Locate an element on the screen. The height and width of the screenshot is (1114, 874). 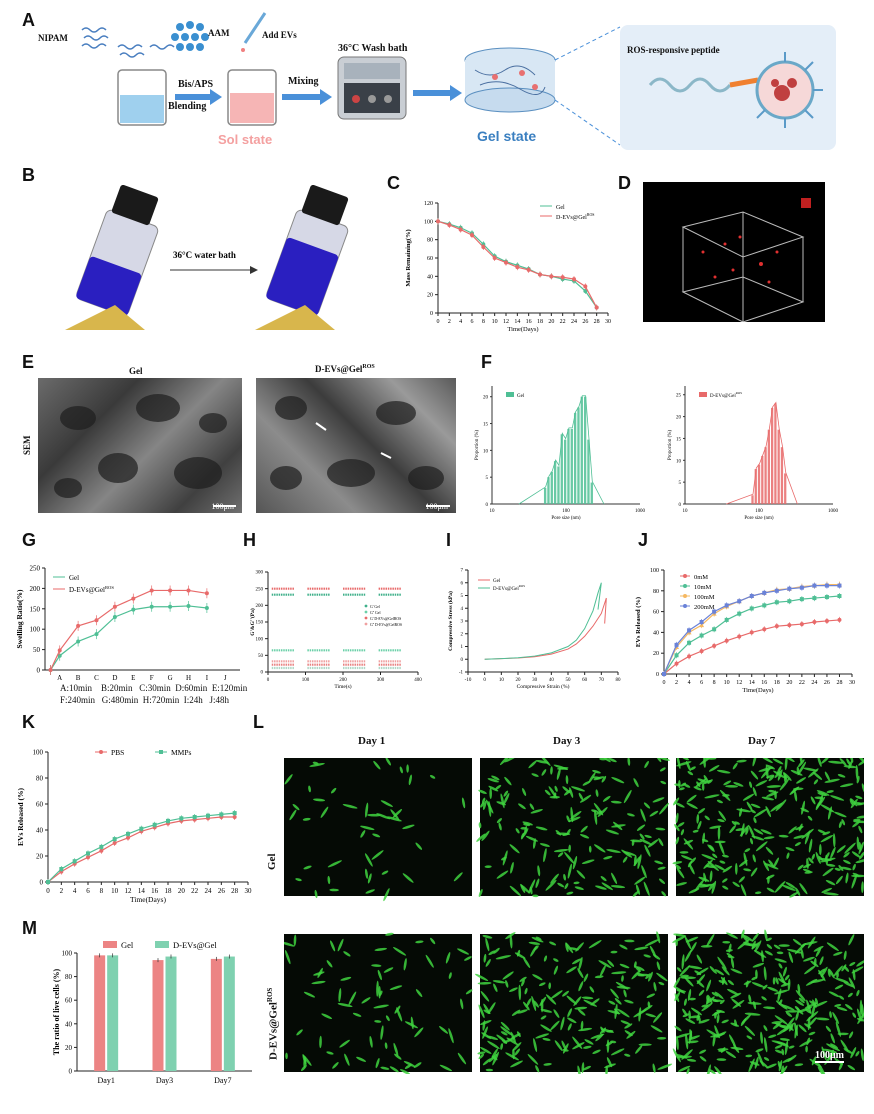
histogram-bar is located at coordinates (548, 490).